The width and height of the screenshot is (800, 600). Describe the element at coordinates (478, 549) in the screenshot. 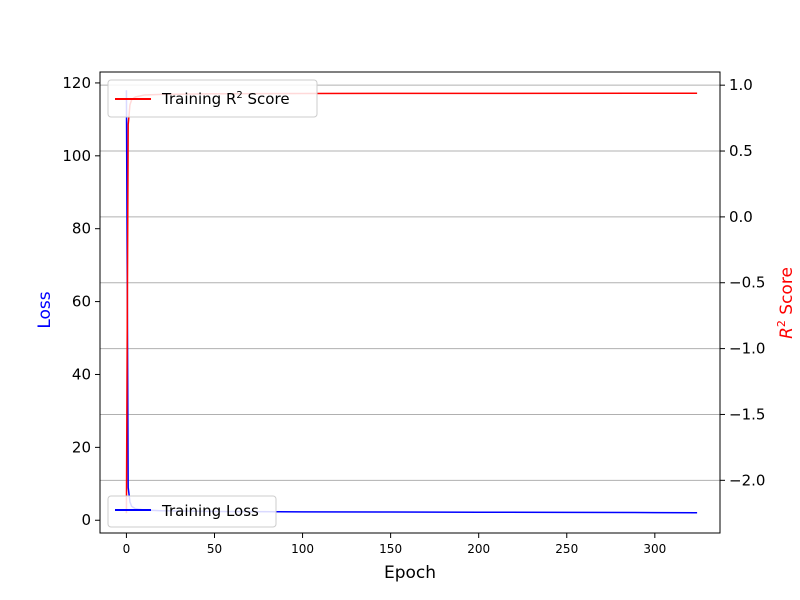

I see `x-tick-label: 200` at that location.